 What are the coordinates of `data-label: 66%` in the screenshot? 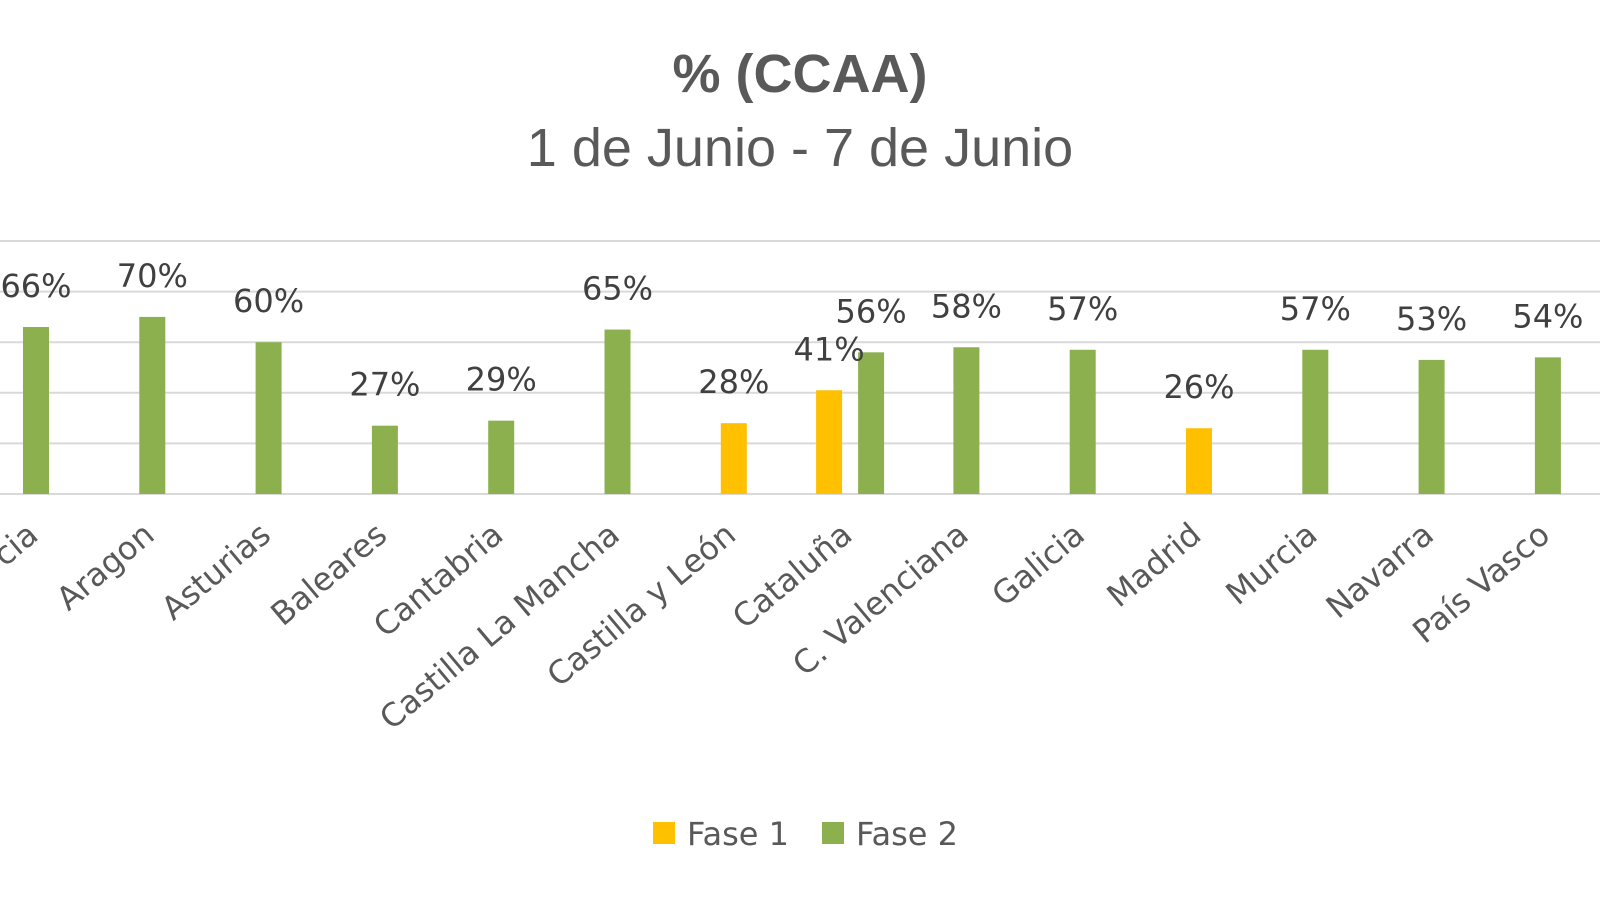 It's located at (35, 286).